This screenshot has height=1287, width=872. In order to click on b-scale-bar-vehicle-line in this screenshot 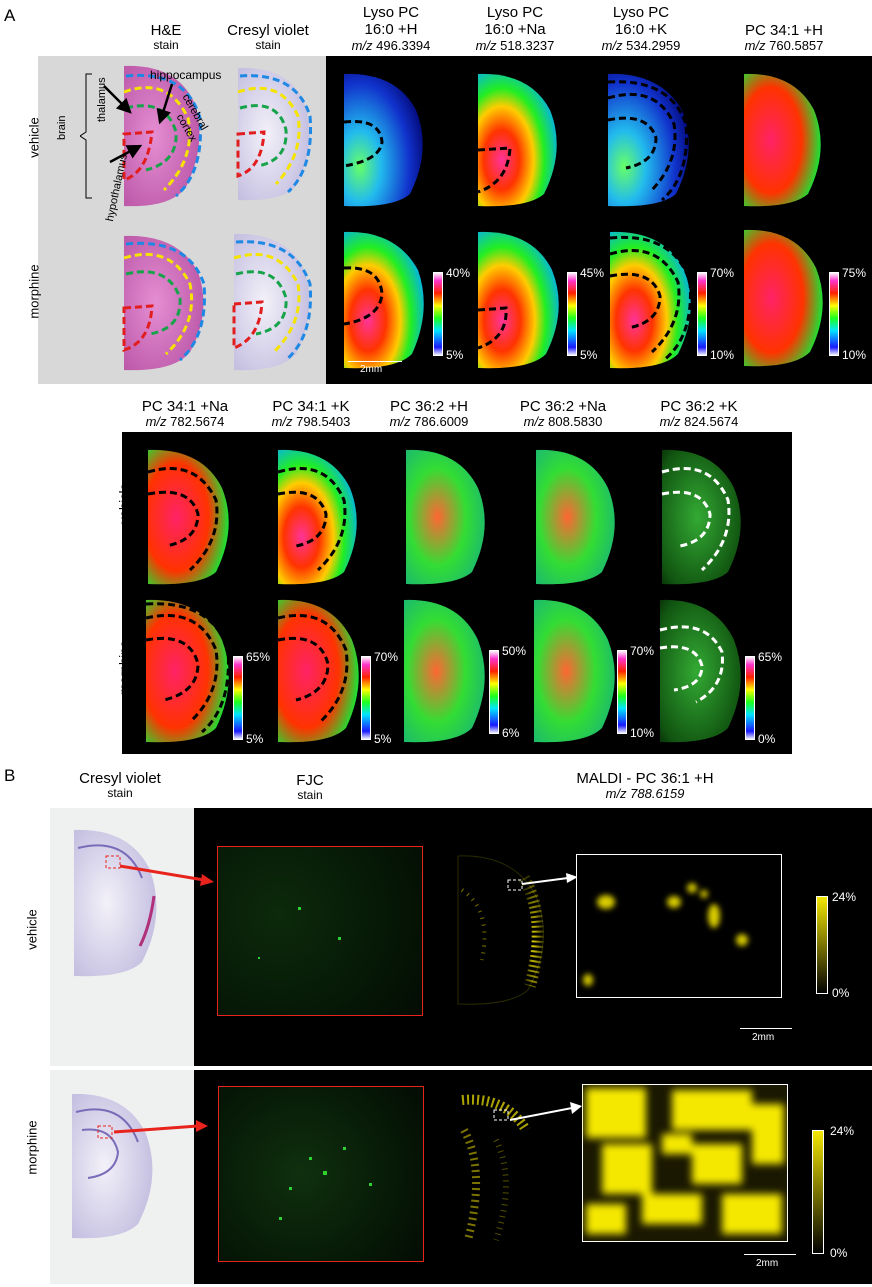, I will do `click(766, 1028)`.